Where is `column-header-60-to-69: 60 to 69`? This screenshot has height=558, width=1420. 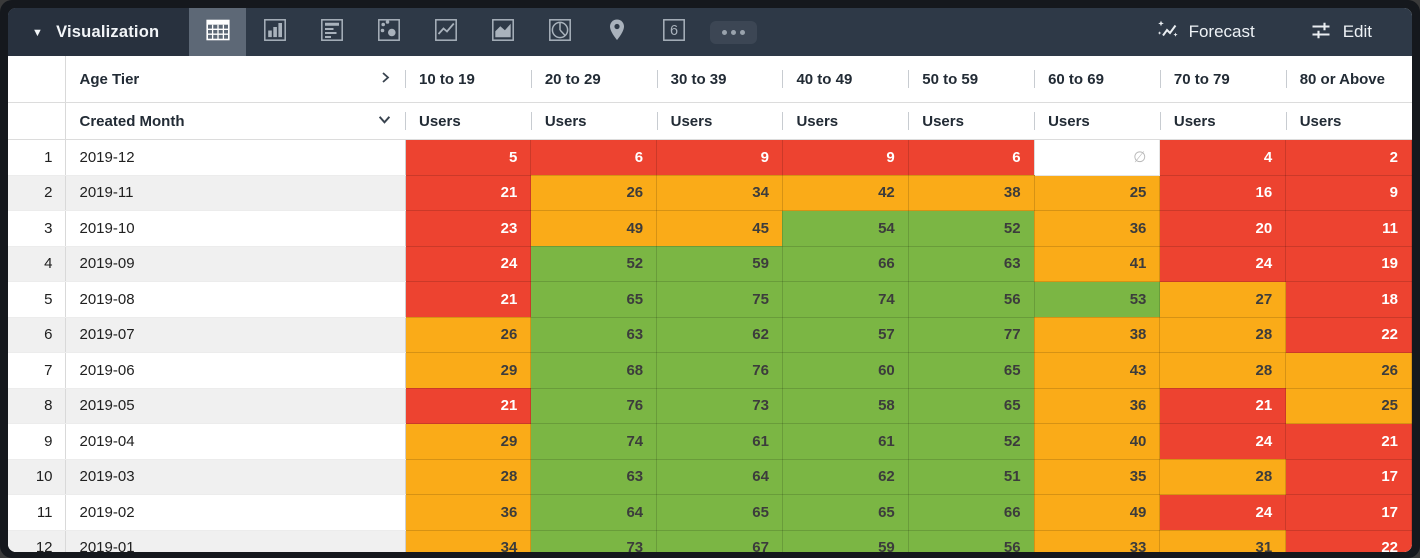 column-header-60-to-69: 60 to 69 is located at coordinates (1097, 79).